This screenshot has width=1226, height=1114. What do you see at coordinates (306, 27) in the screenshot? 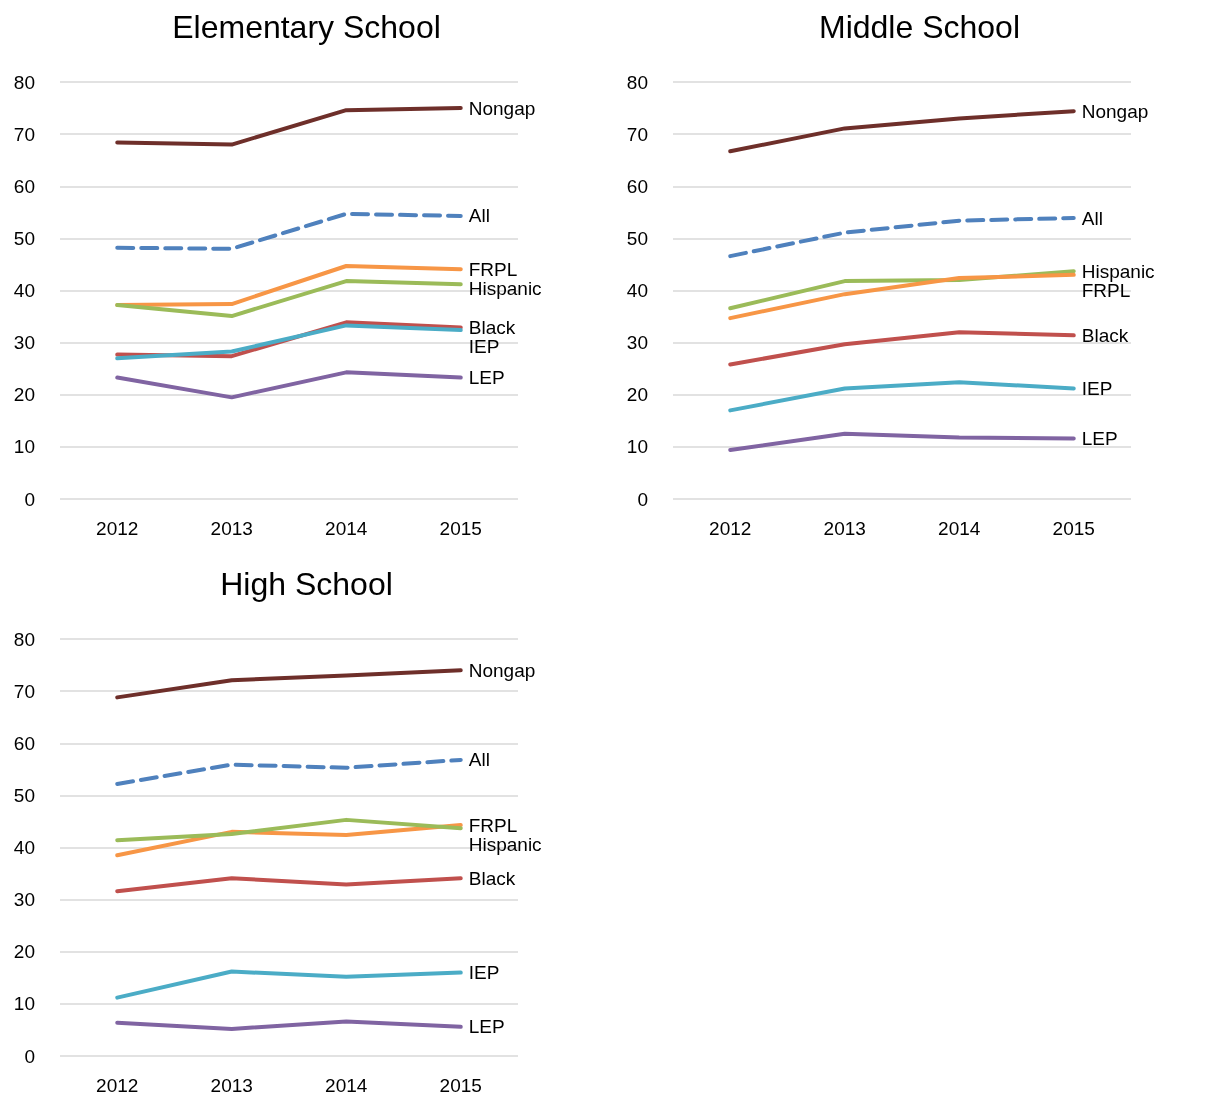
I see `chart-title: Elementary School` at bounding box center [306, 27].